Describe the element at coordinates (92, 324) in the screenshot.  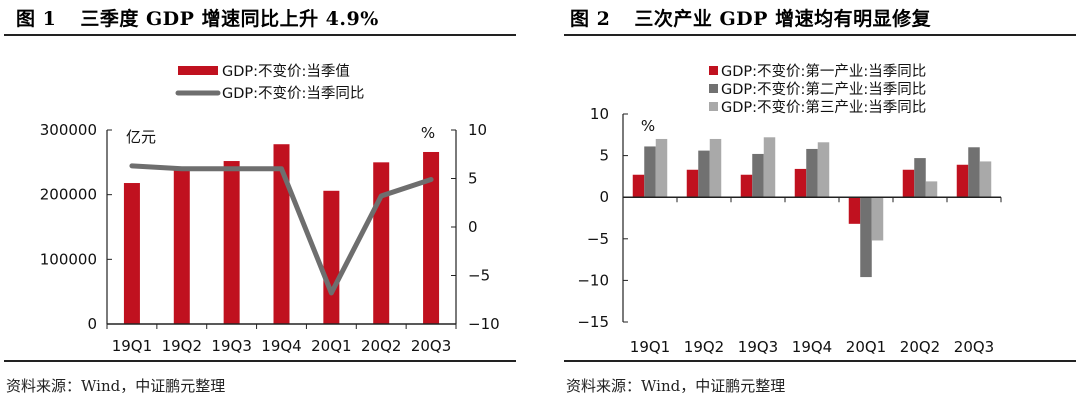
I see `left-tick-label: 0` at that location.